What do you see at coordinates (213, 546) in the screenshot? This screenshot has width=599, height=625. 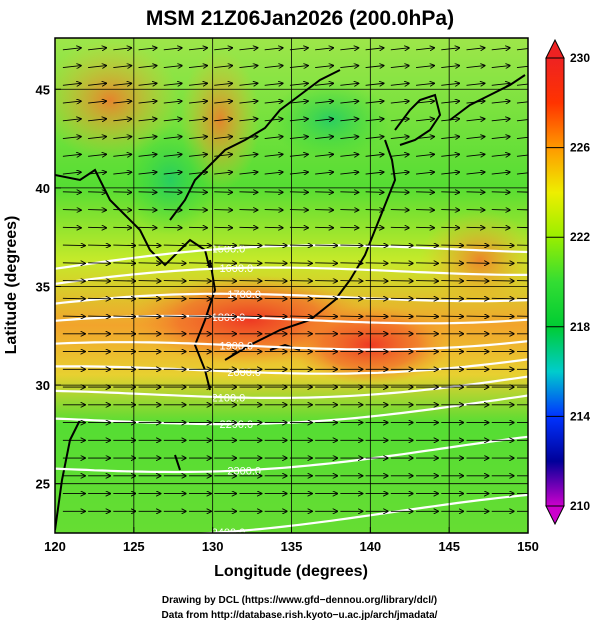 I see `x-tick-label: 130` at bounding box center [213, 546].